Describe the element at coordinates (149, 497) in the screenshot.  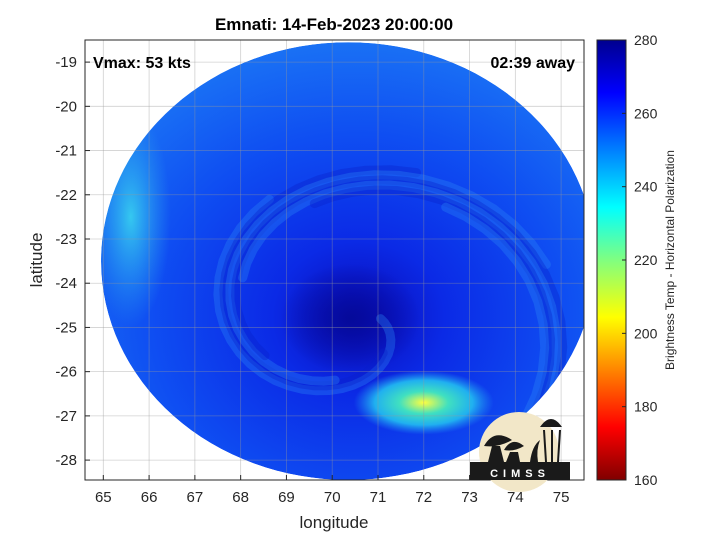
I see `x-tick-label: 66` at that location.